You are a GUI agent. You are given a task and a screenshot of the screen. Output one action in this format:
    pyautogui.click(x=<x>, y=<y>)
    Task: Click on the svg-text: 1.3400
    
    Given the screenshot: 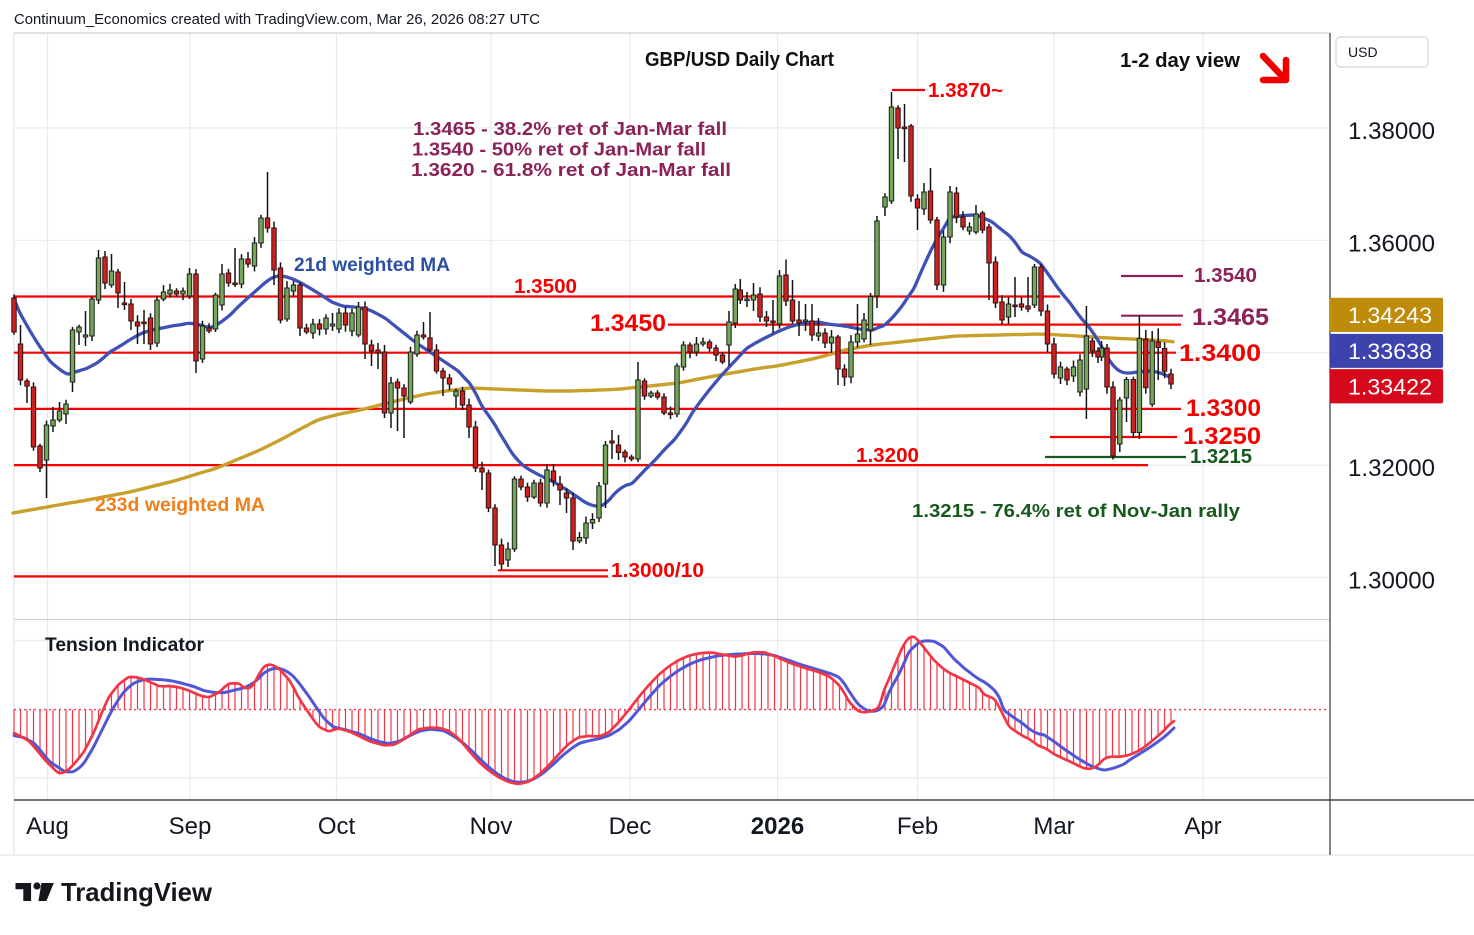 What is the action you would take?
    pyautogui.click(x=1220, y=353)
    